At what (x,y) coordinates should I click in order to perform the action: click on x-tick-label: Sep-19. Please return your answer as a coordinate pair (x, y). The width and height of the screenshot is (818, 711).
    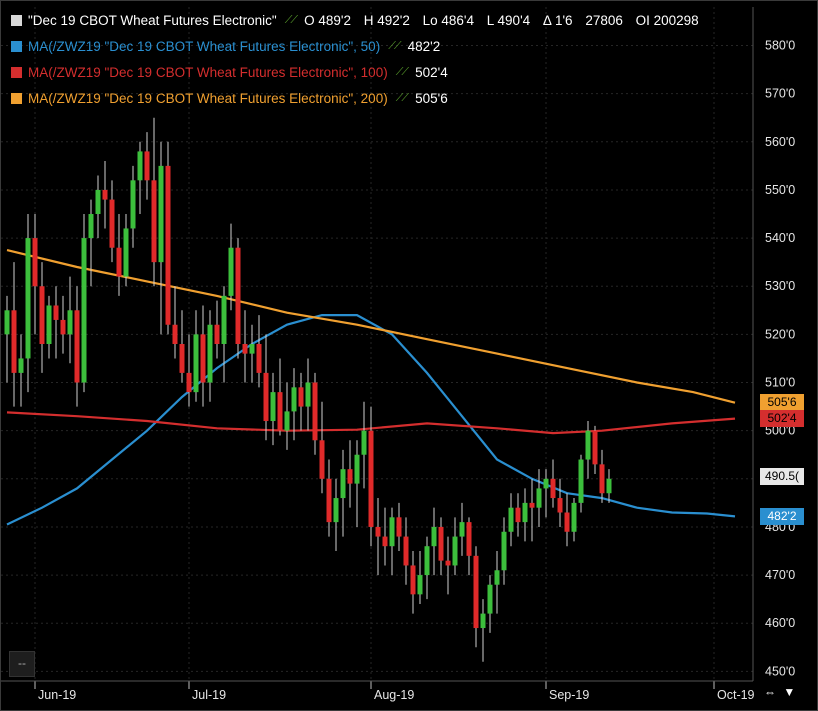
    Looking at the image, I should click on (569, 695).